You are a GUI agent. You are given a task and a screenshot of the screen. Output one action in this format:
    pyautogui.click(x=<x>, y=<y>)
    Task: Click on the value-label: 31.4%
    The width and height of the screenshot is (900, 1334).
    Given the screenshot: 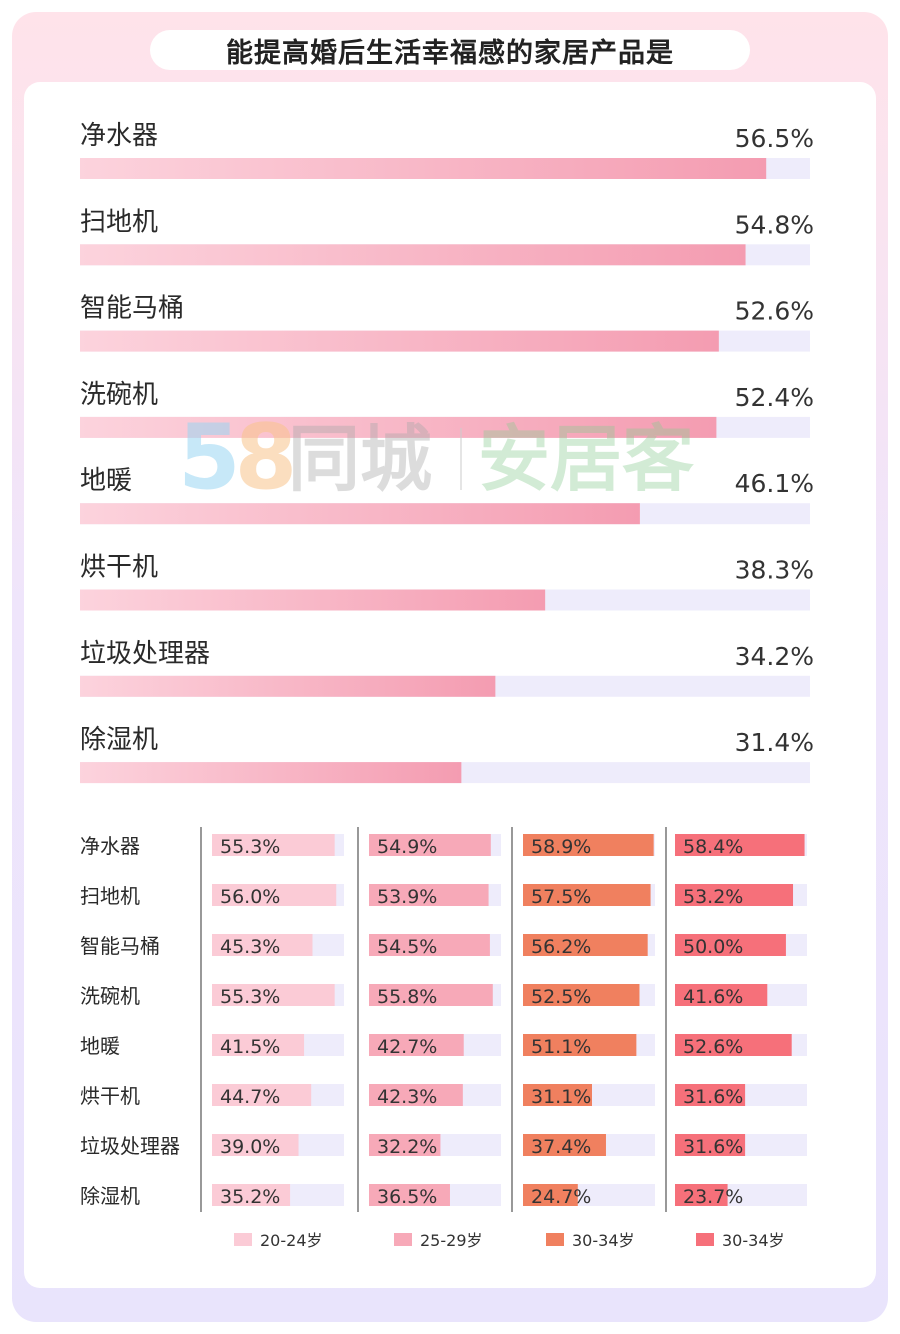 What is the action you would take?
    pyautogui.click(x=774, y=742)
    